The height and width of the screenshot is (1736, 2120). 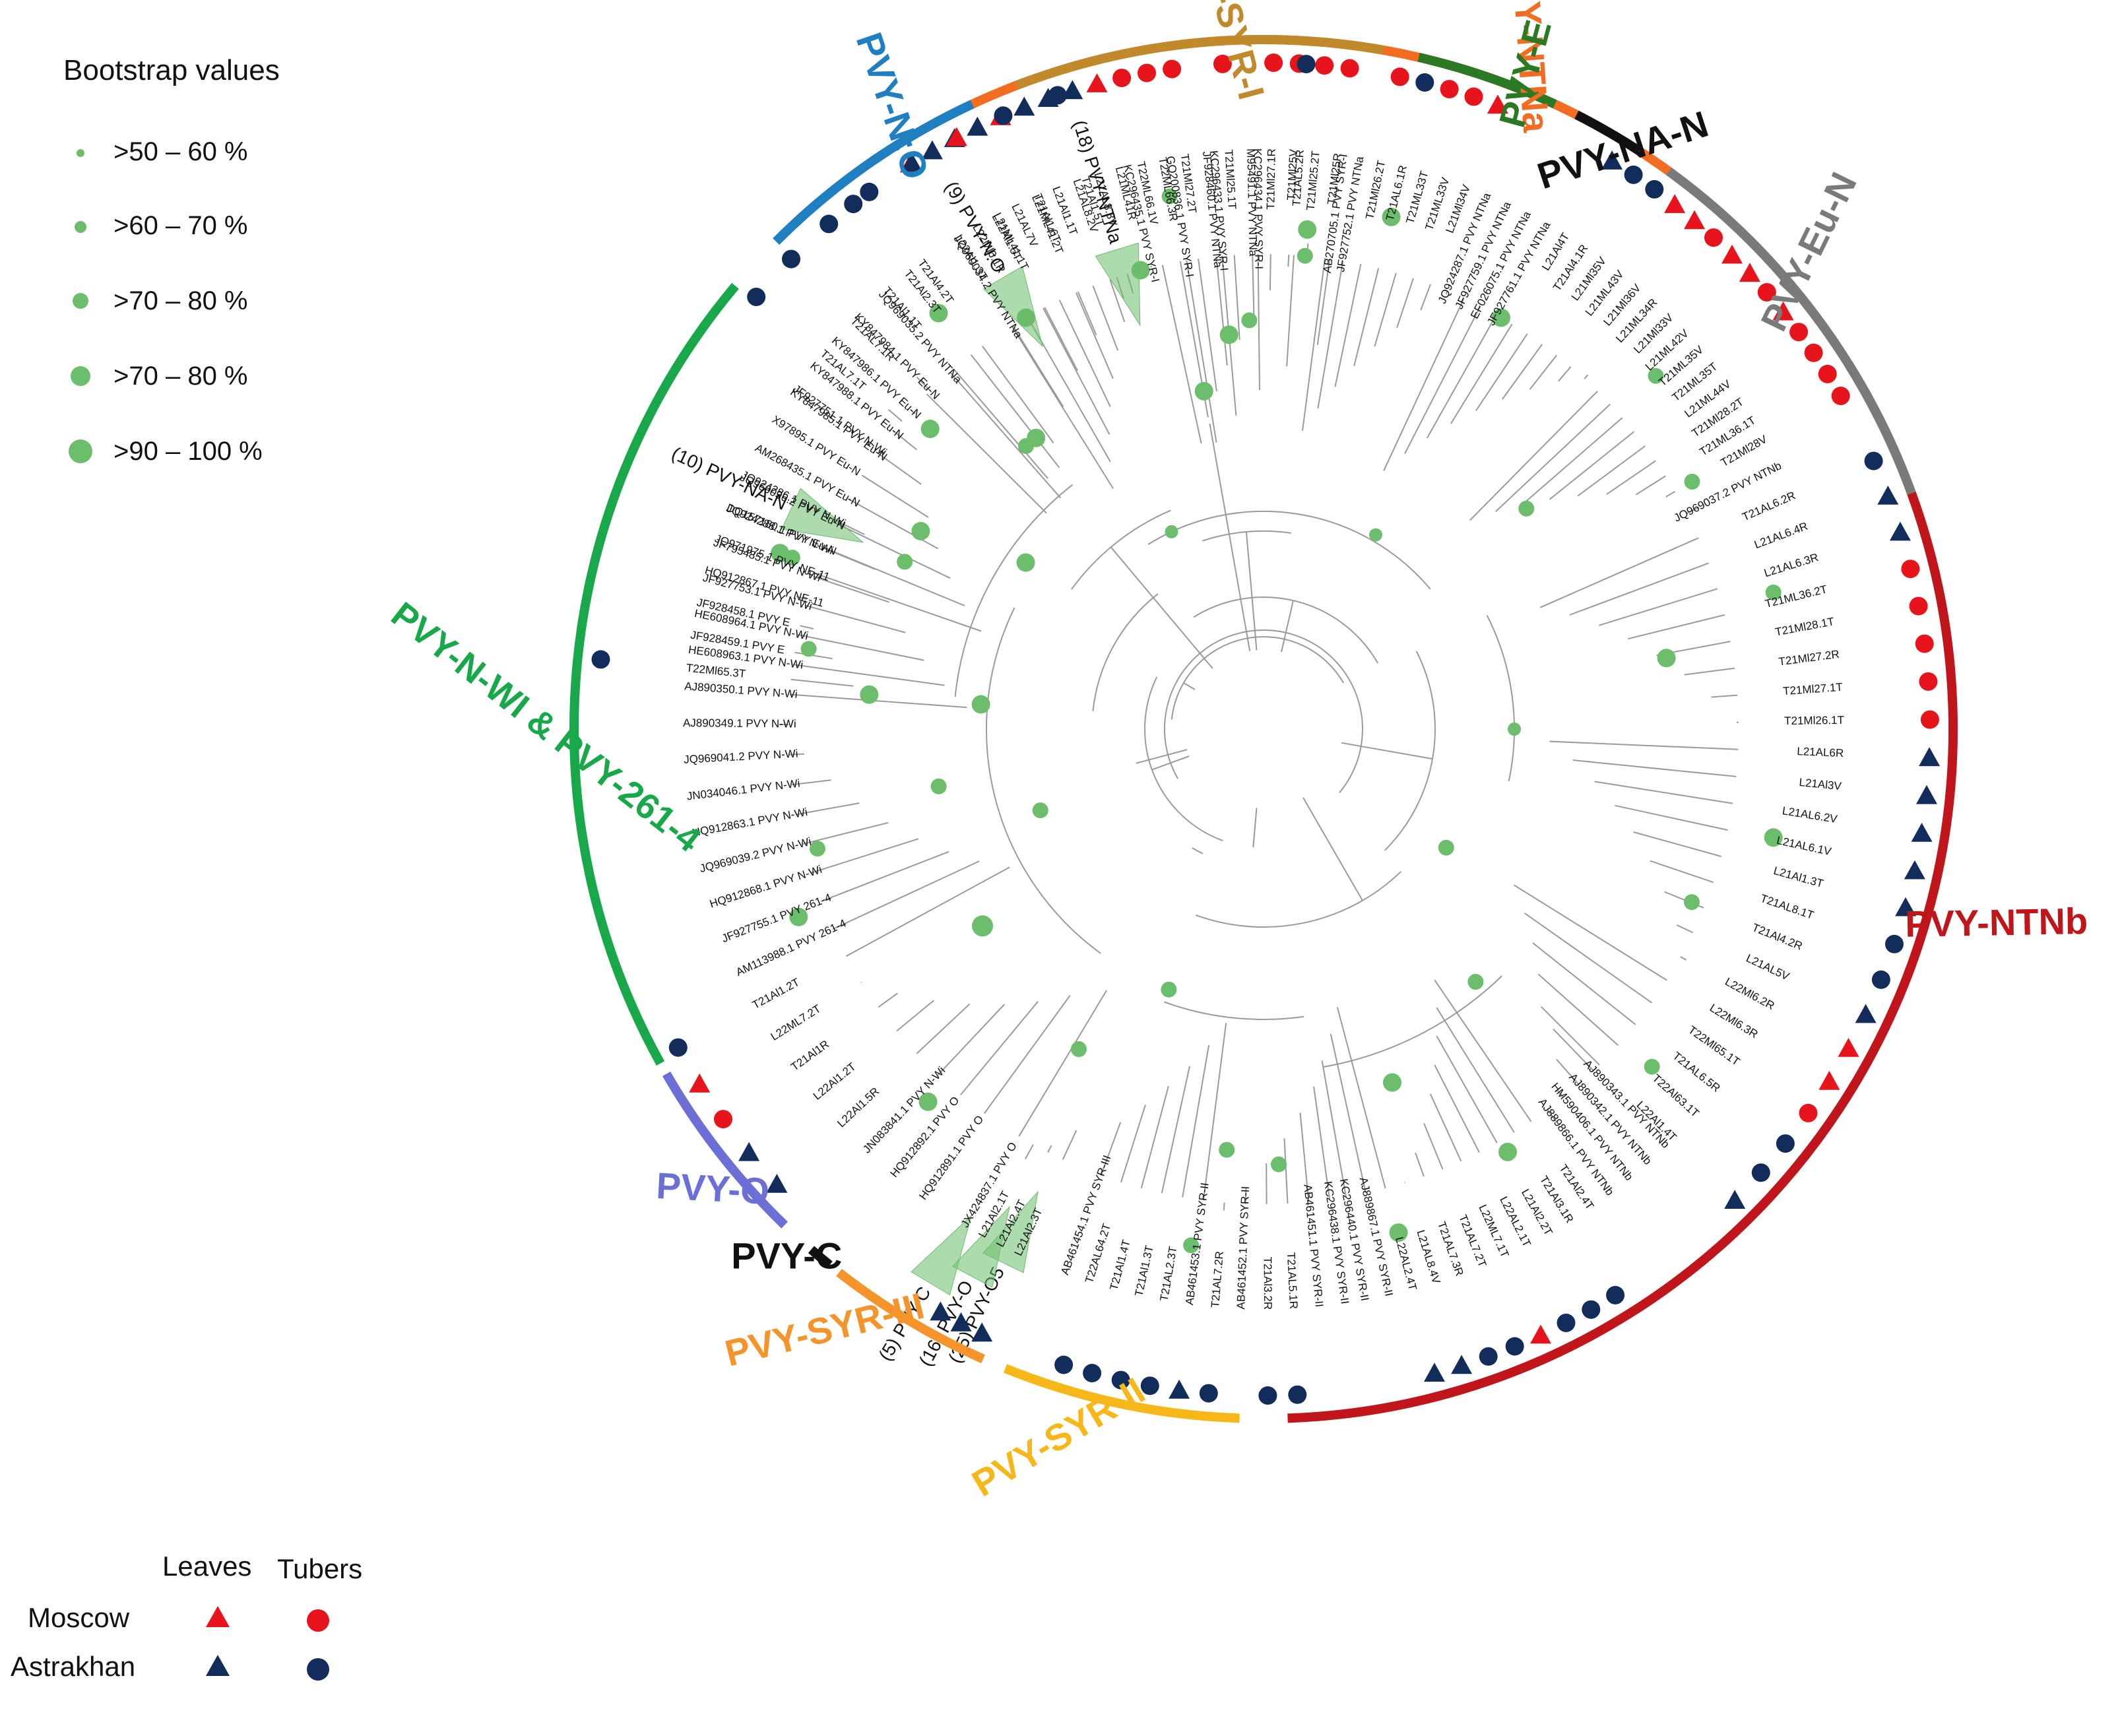 I want to click on leaf-label: AB461451.1 PVY SYR-II, so click(x=1313, y=1246).